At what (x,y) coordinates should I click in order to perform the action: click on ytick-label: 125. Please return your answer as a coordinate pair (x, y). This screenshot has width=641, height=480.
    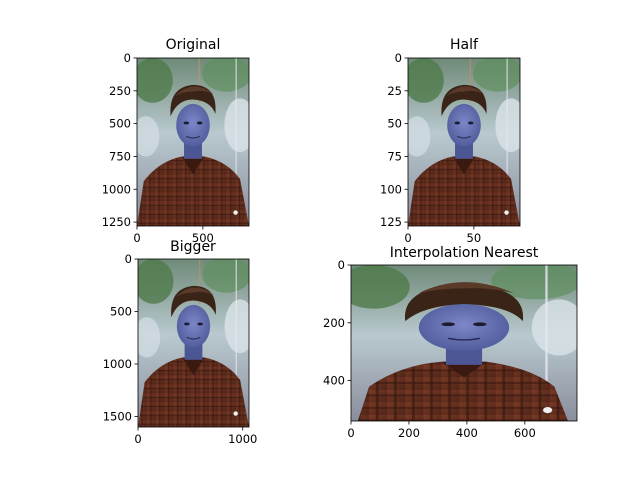
    Looking at the image, I should click on (391, 222).